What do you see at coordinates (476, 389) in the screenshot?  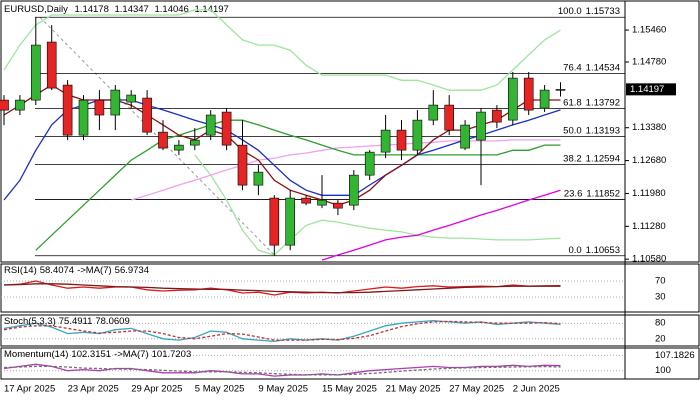 I see `x-tick-label: 27 May 2025` at bounding box center [476, 389].